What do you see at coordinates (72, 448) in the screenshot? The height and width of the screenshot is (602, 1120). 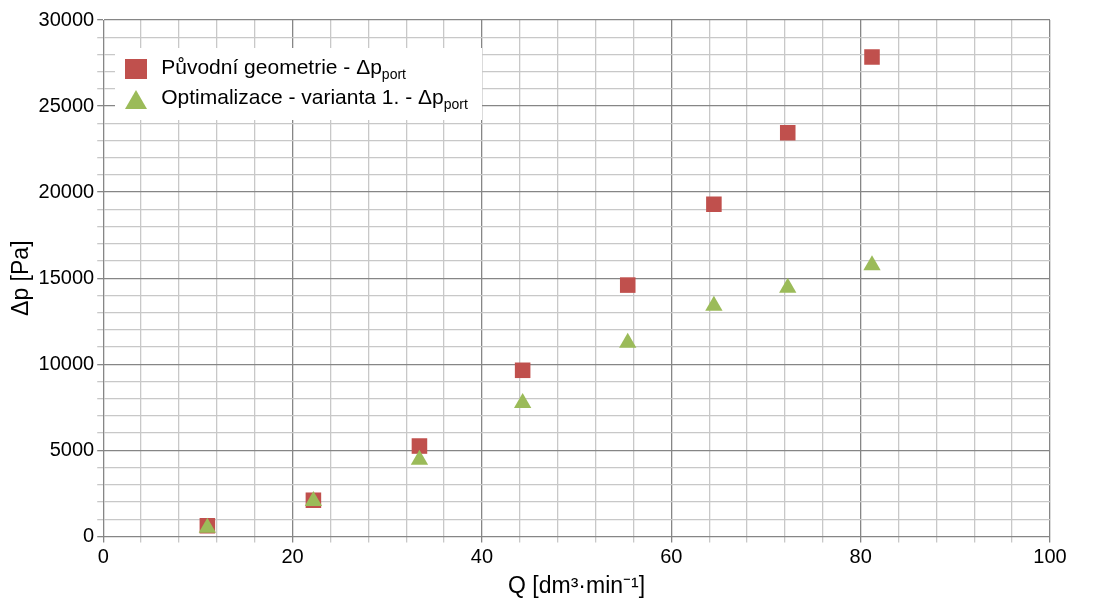 I see `y-tick-label: 5000` at bounding box center [72, 448].